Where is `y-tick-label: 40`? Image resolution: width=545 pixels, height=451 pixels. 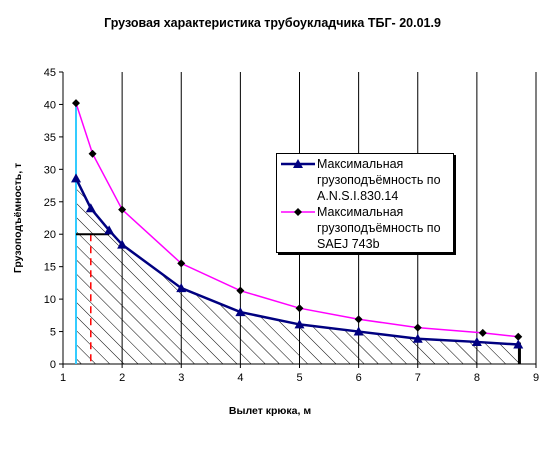 y-tick-label: 40 is located at coordinates (50, 105).